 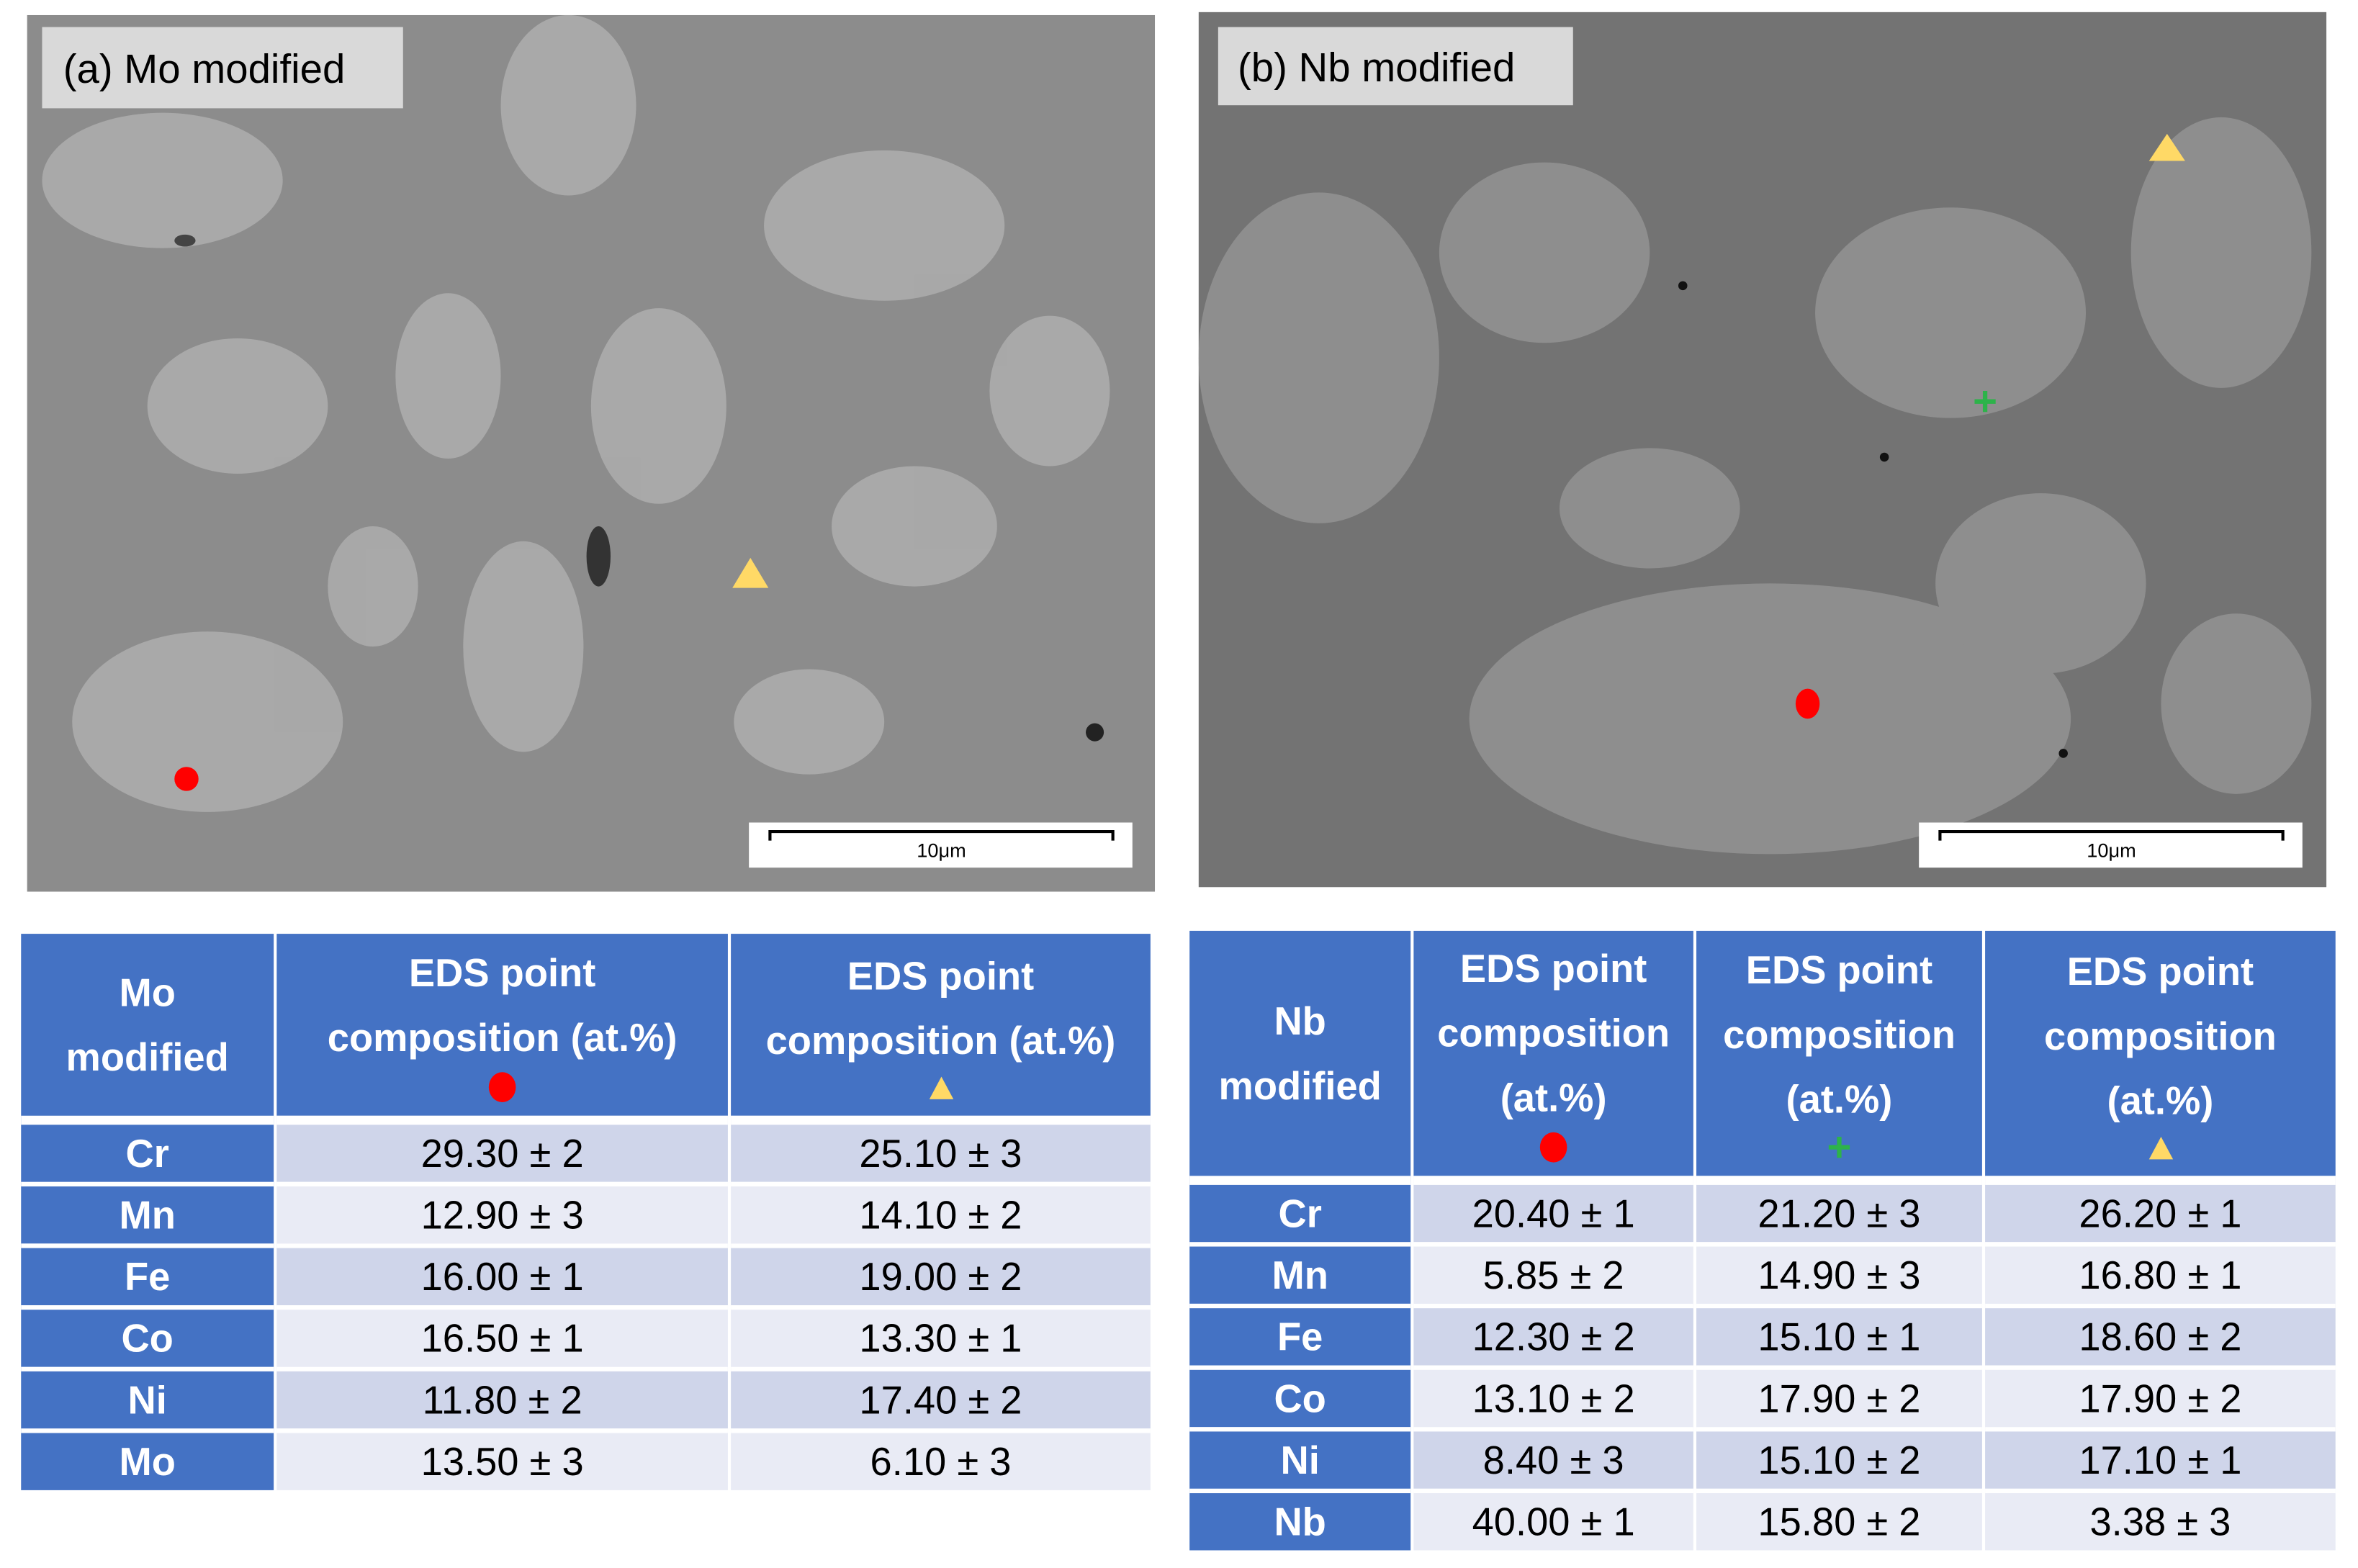 I want to click on value-cell: 15.80 ± 2, so click(x=1839, y=1519).